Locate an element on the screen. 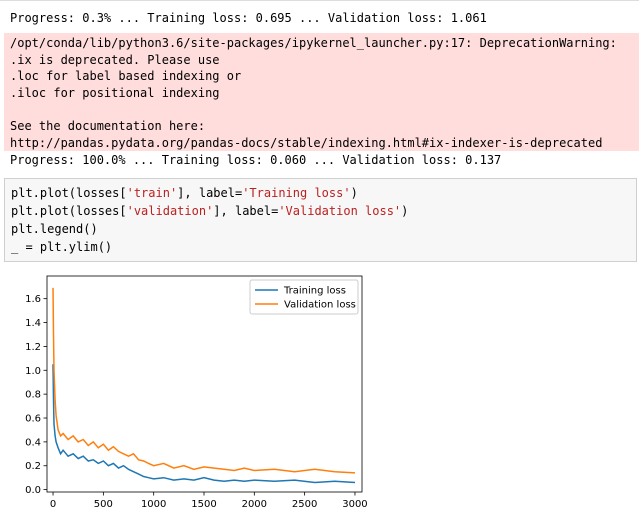  x-tick-label: 500 is located at coordinates (103, 504).